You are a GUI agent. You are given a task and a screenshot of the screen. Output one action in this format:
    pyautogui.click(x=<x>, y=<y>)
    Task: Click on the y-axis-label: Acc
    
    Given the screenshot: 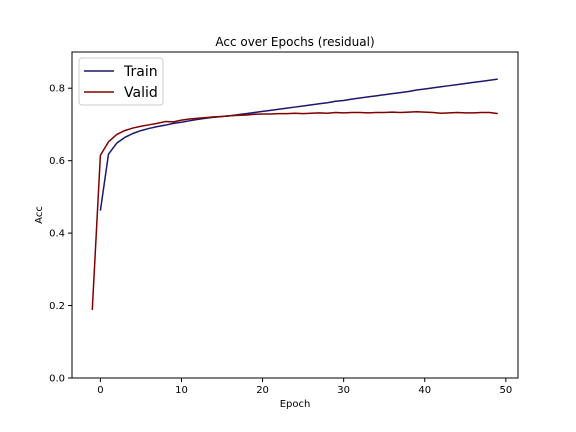 What is the action you would take?
    pyautogui.click(x=39, y=215)
    